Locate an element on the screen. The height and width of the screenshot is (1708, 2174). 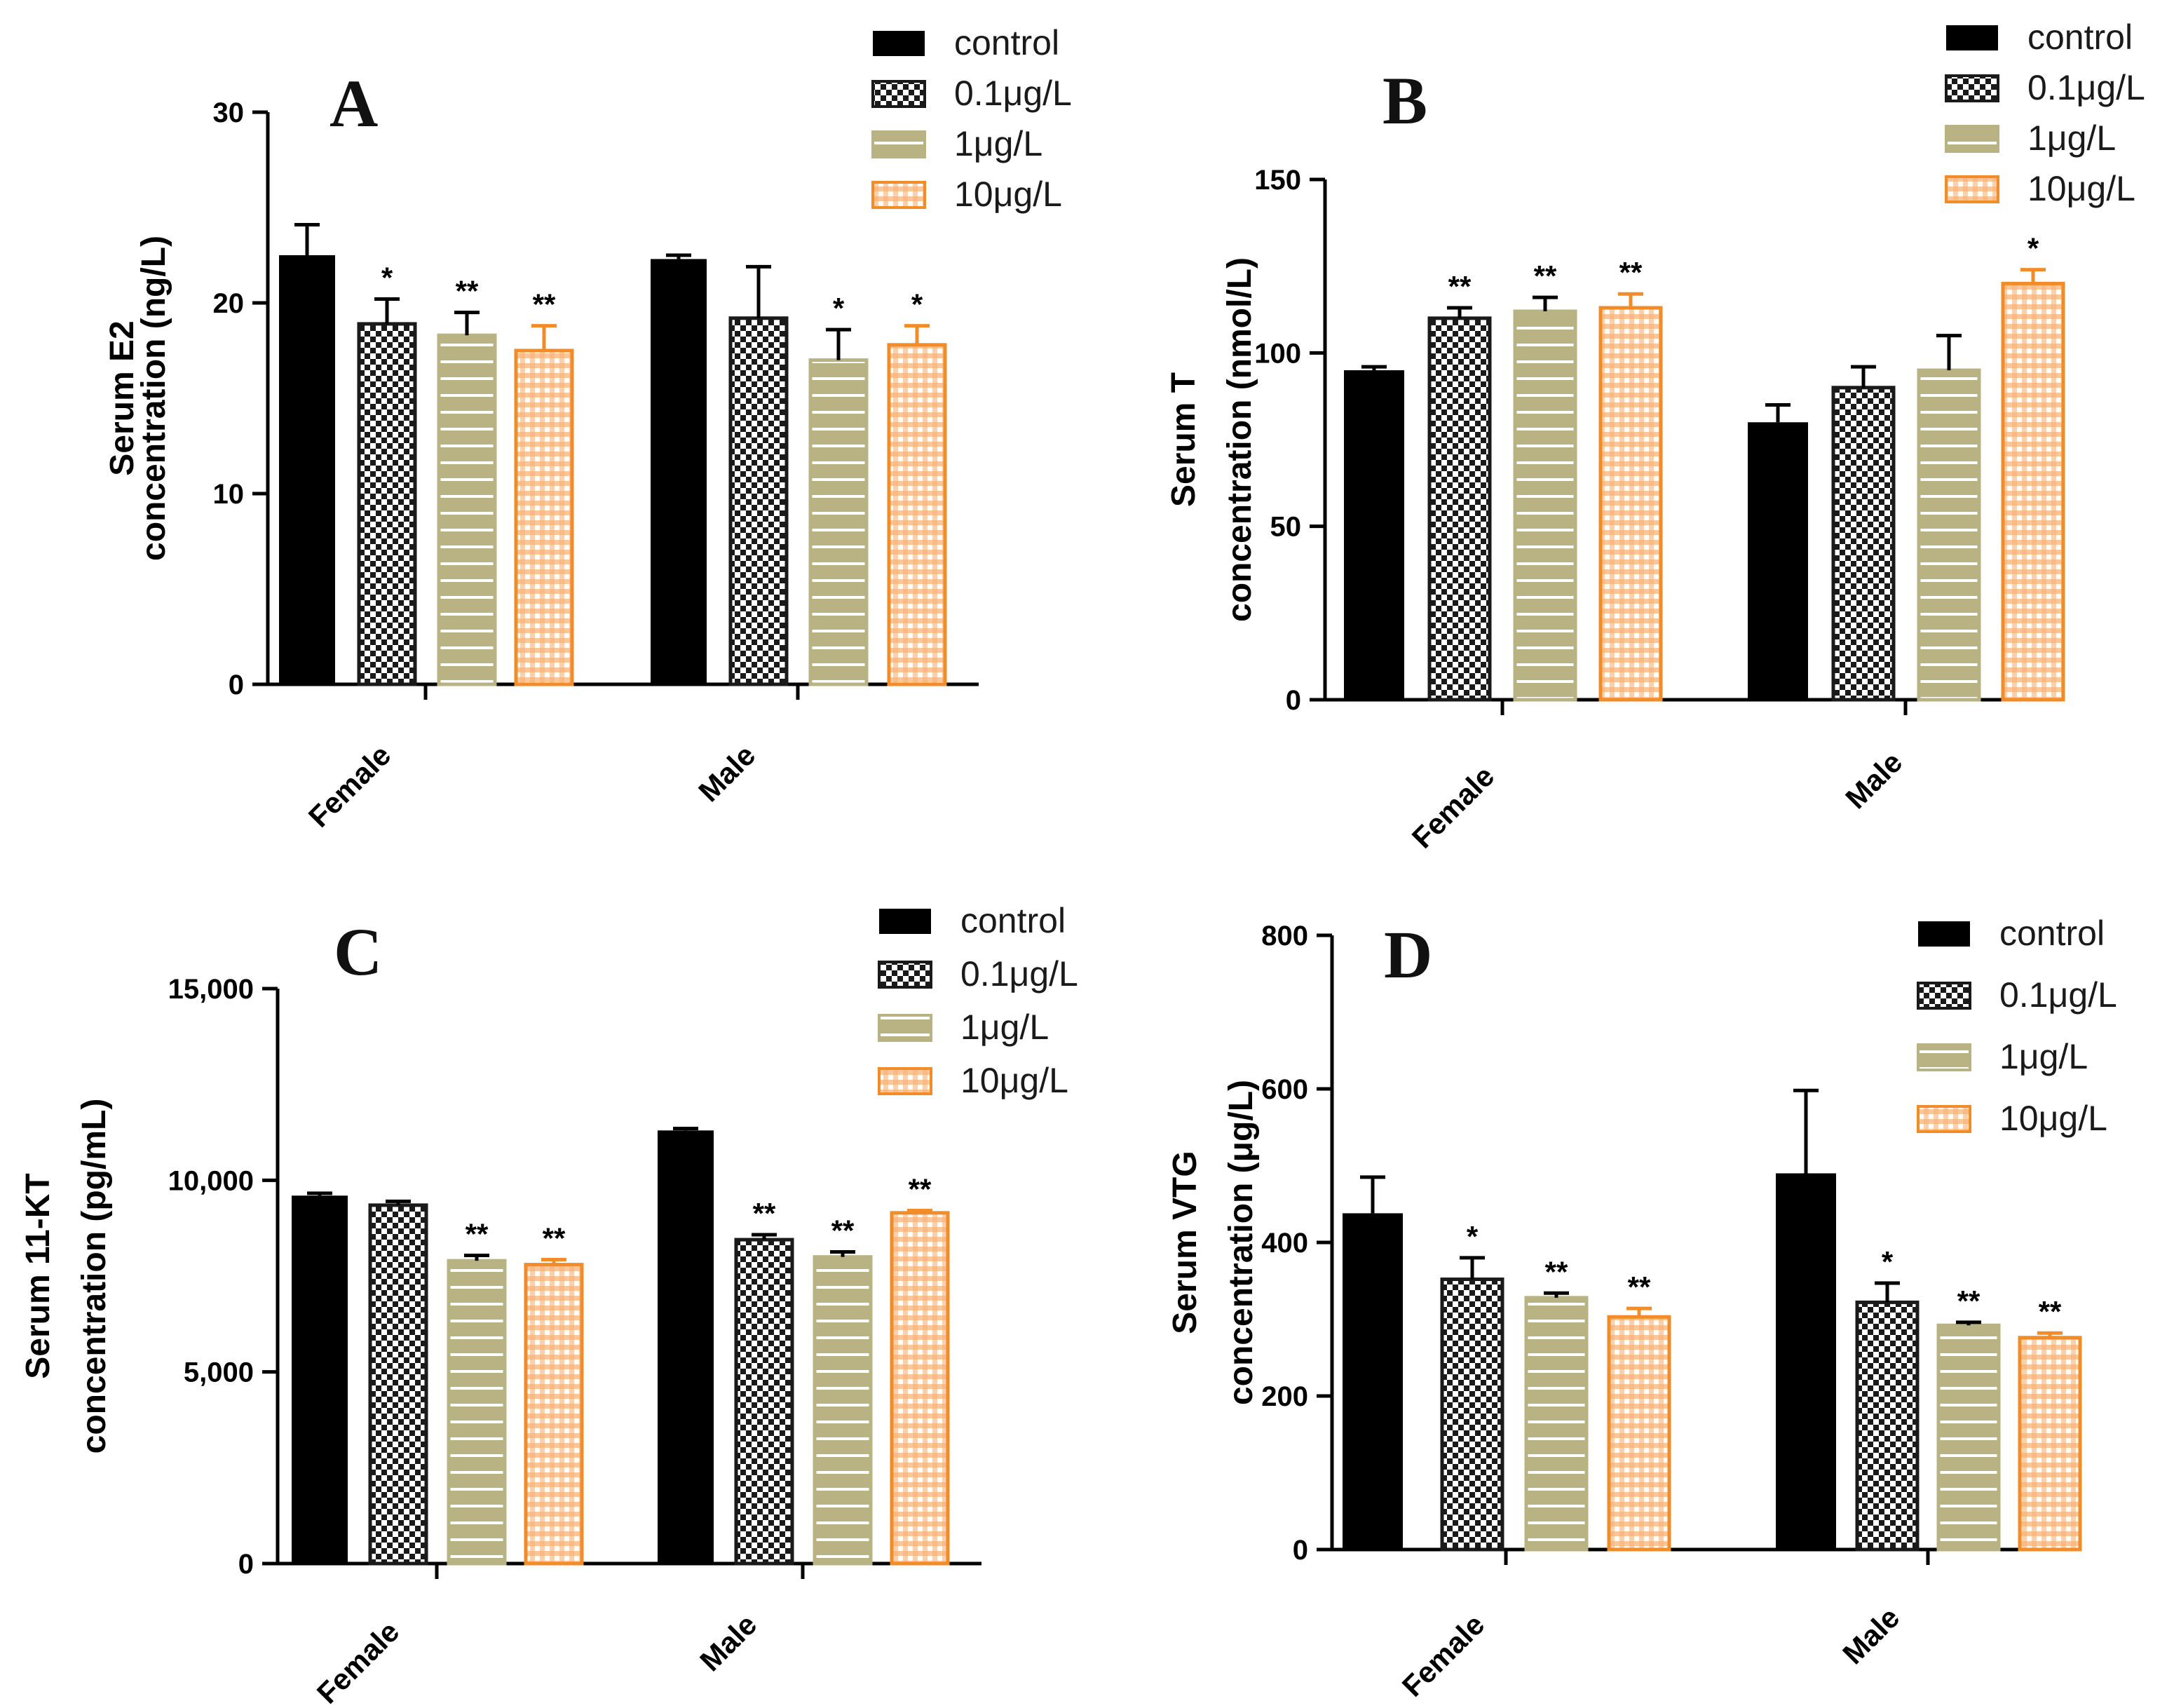
y-axis-label-line1: Serum T is located at coordinates (1183, 439).